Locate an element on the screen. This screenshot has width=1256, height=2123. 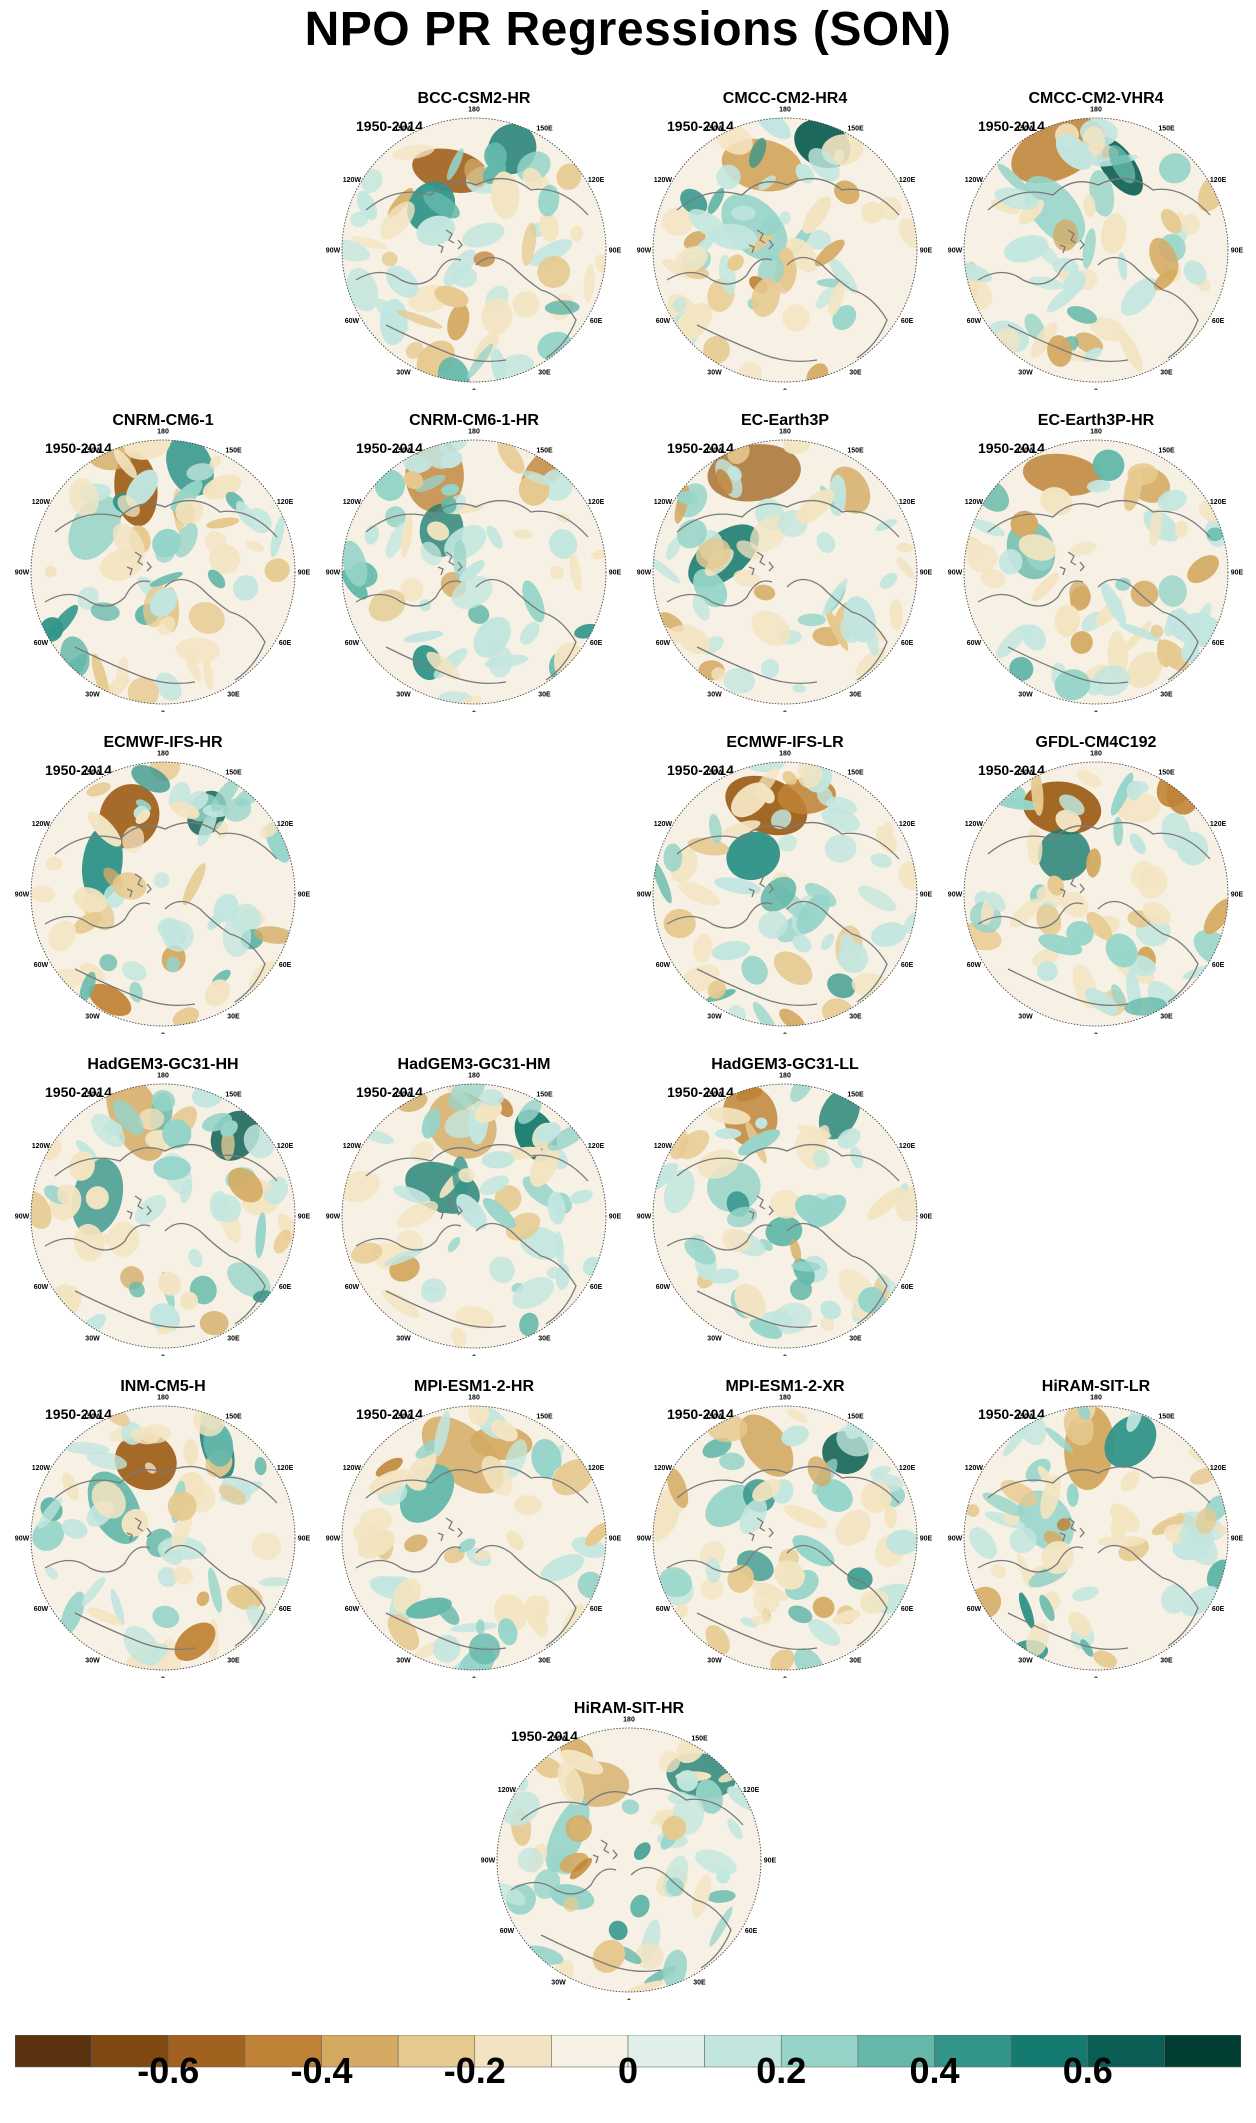
panel-title: EC-Earth3P is located at coordinates (785, 420).